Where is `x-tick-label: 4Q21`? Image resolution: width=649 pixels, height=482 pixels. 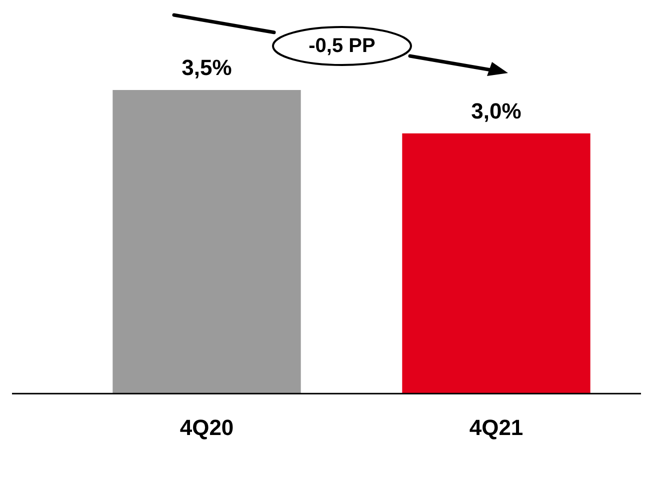
x-tick-label: 4Q21 is located at coordinates (496, 427).